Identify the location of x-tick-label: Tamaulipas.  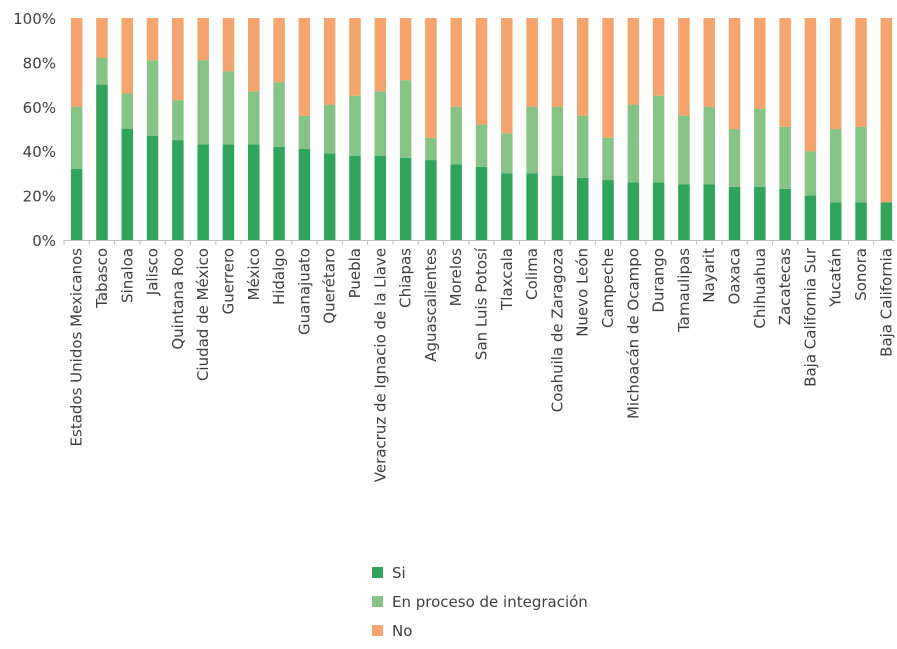
(684, 290).